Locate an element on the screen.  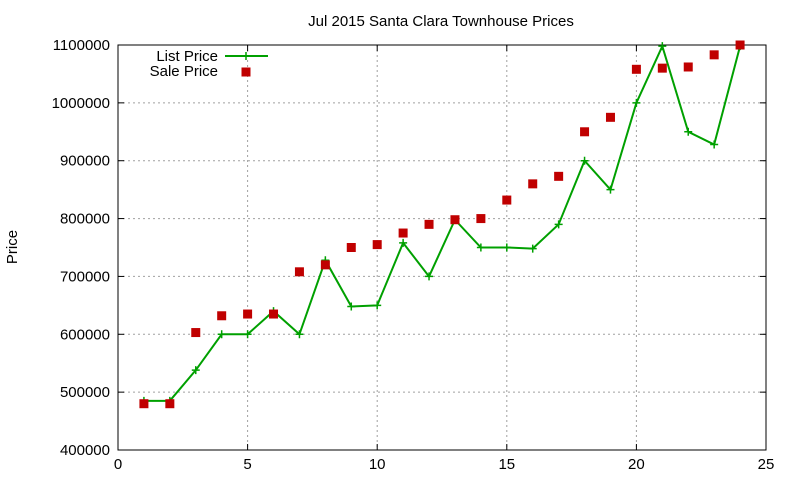
legend-marker-sale-price is located at coordinates (246, 72).